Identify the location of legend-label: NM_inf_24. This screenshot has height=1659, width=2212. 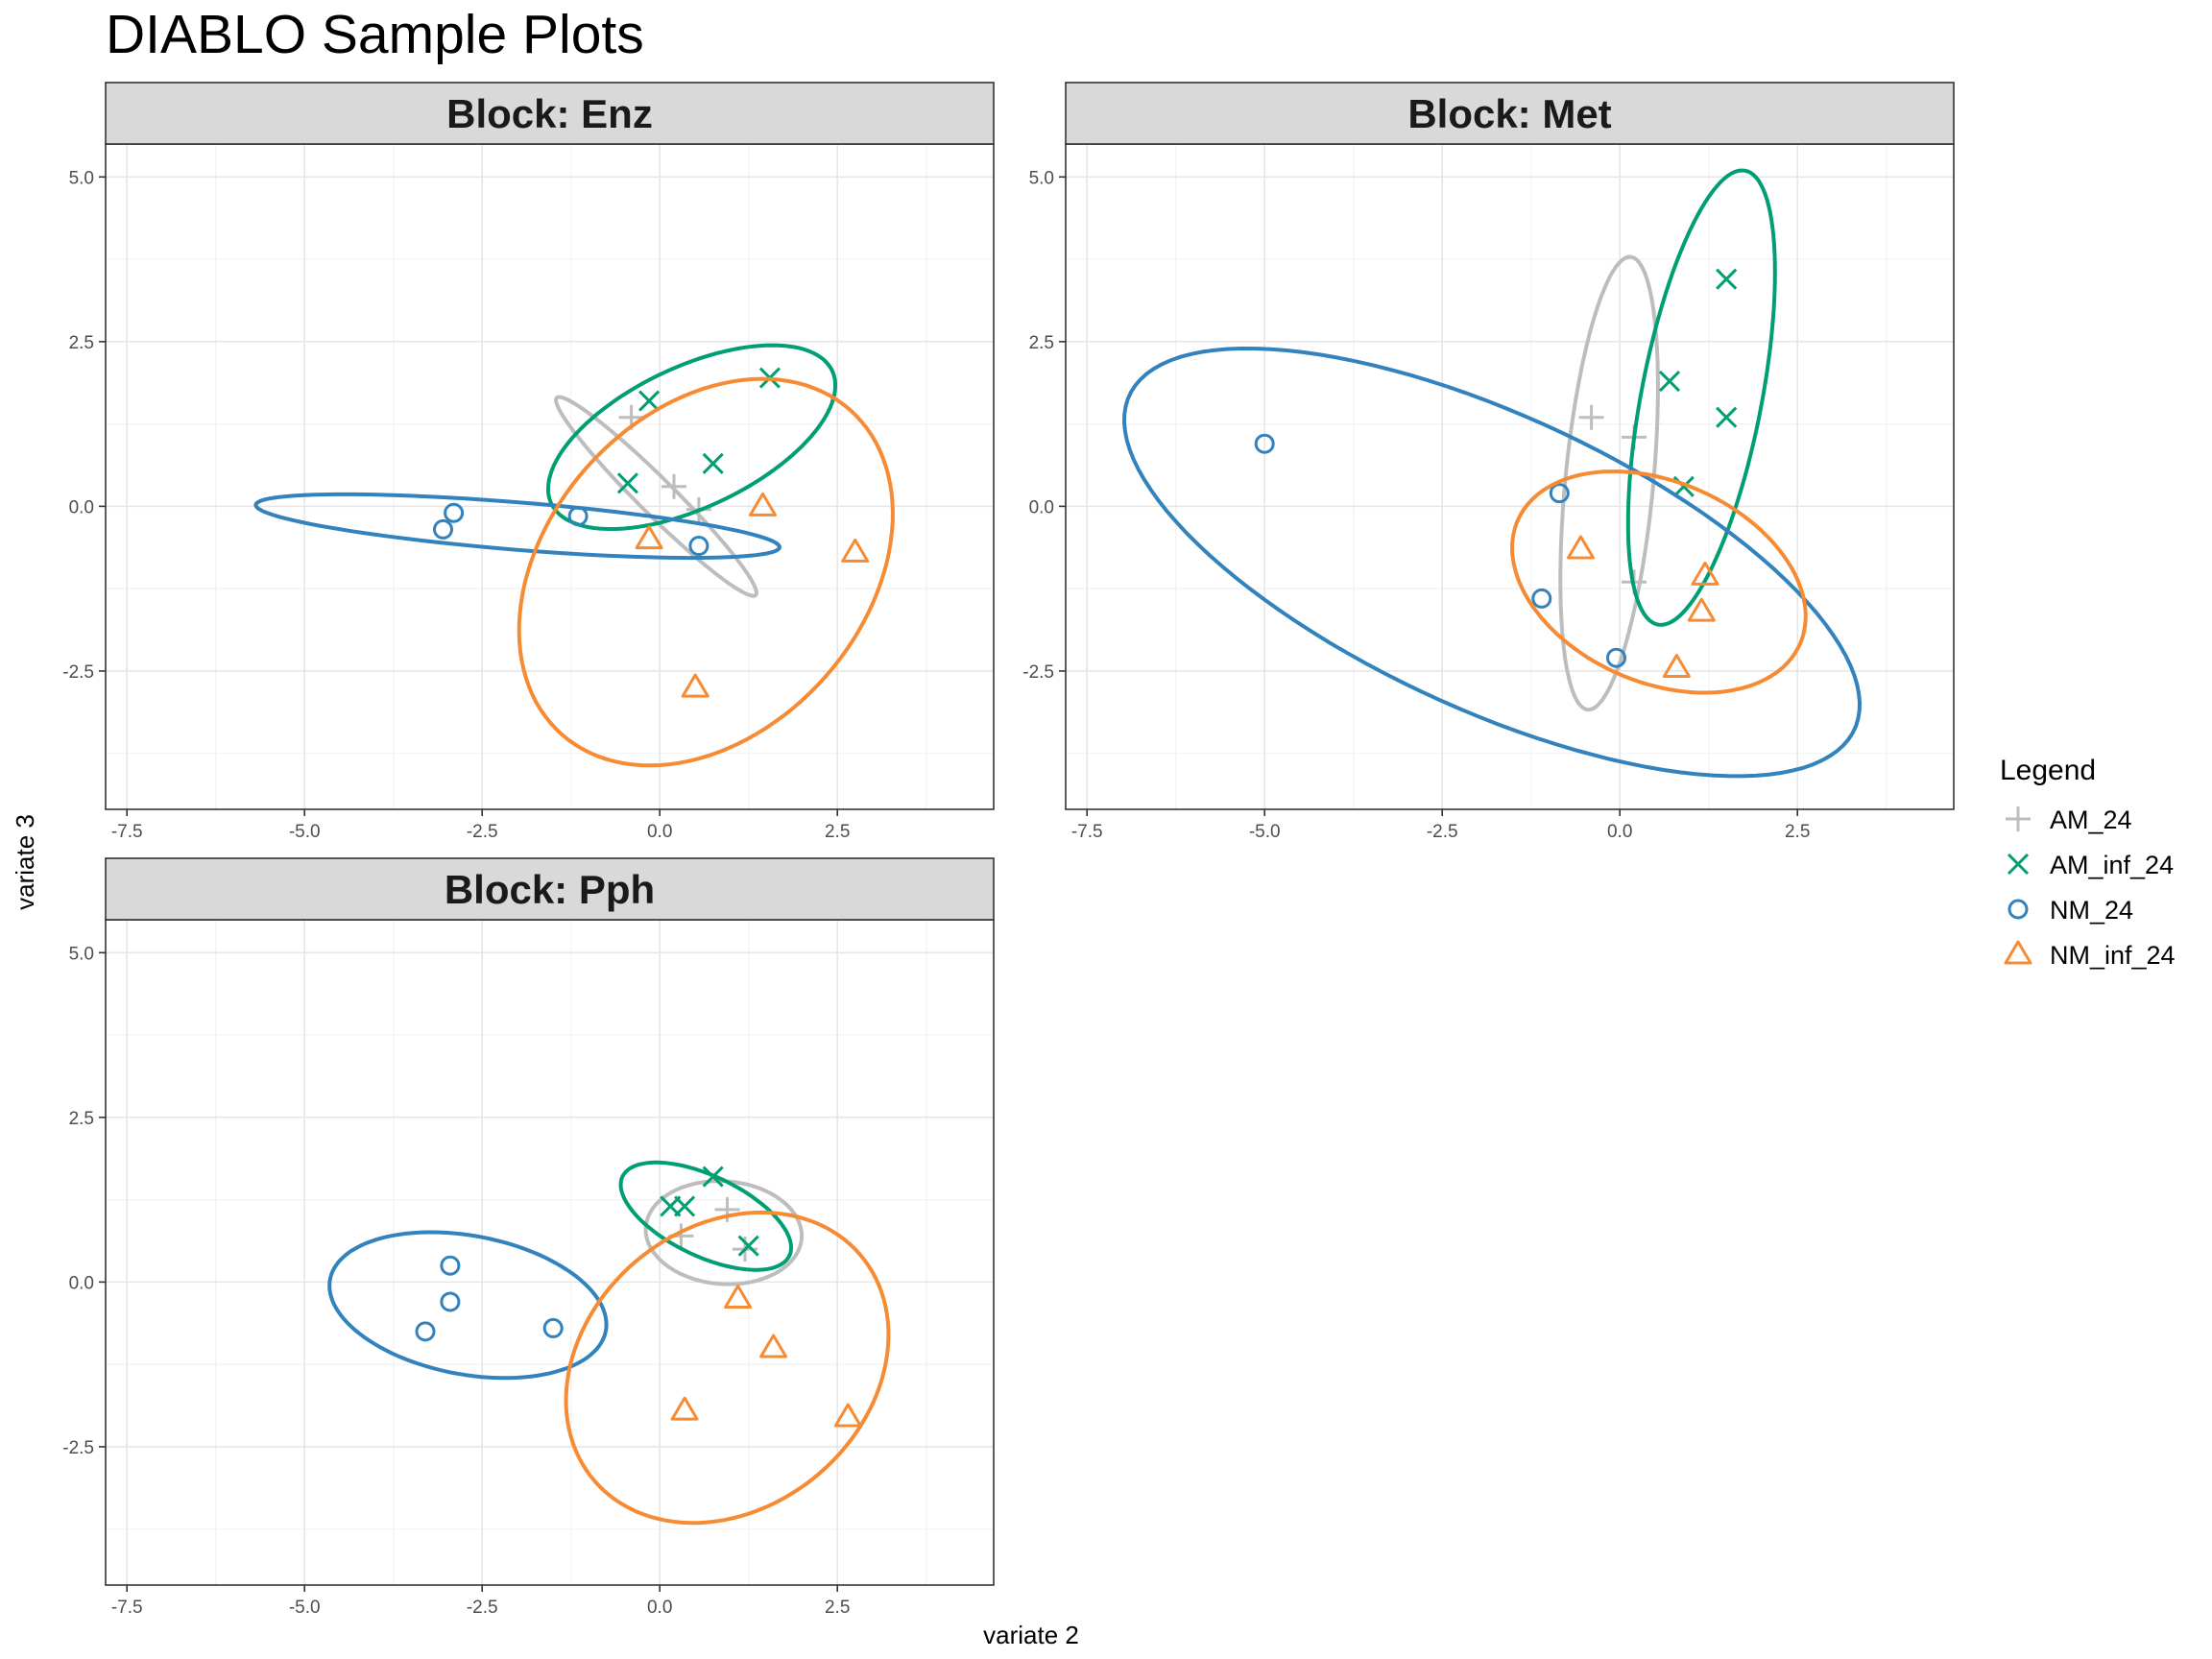
(2113, 955).